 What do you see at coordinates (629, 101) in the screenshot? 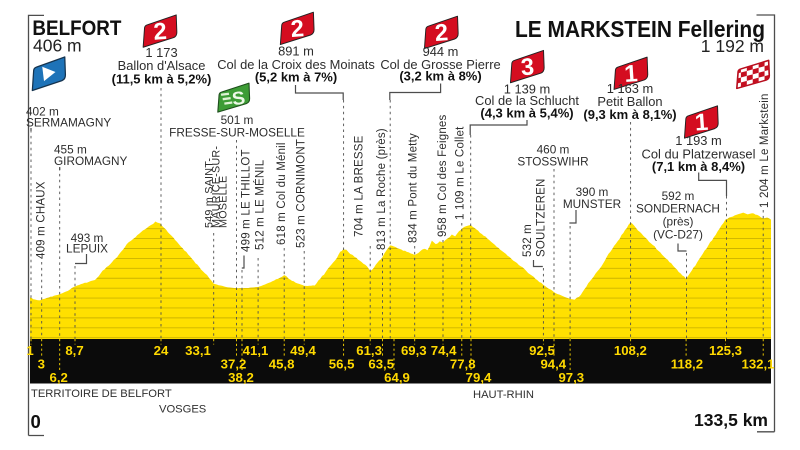
I see `svg-text: Petit Ballon` at bounding box center [629, 101].